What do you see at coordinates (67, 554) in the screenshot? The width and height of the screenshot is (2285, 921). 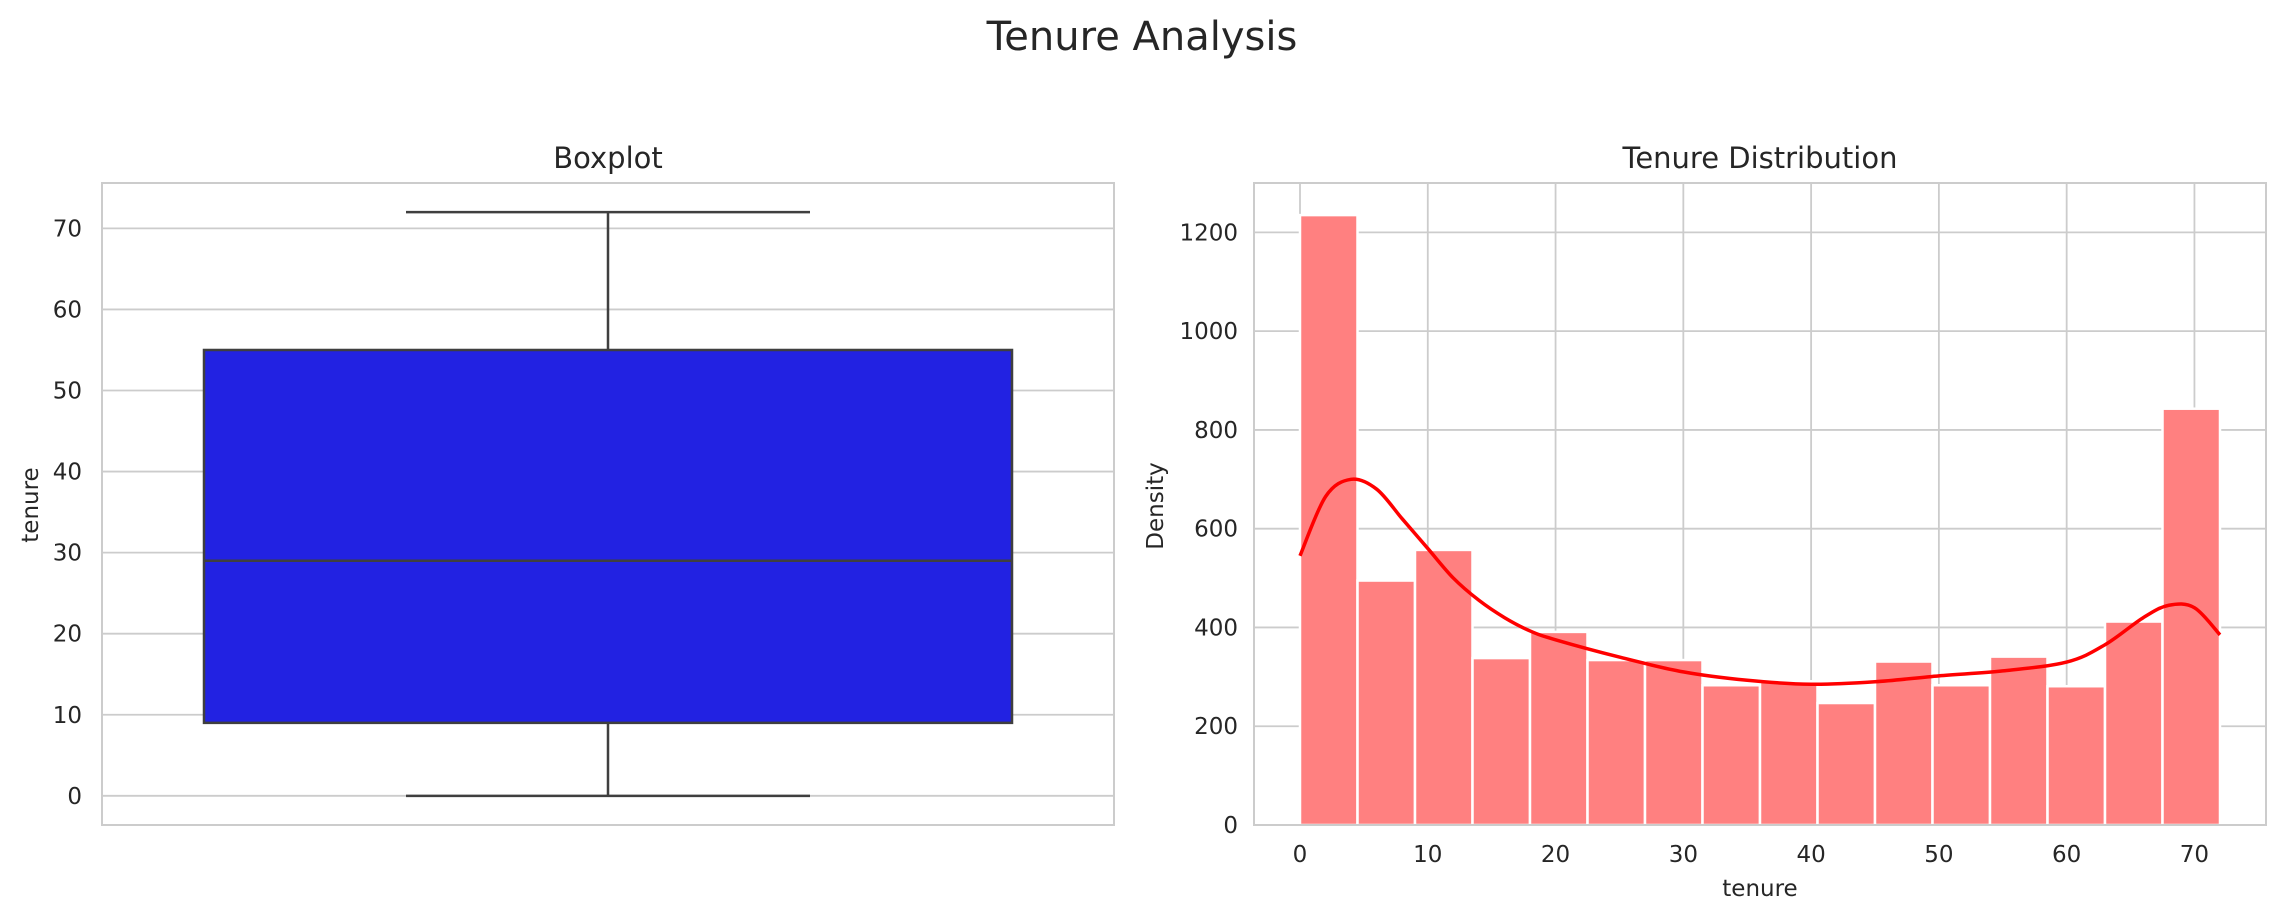 I see `boxplot-y-tick-label: 30` at bounding box center [67, 554].